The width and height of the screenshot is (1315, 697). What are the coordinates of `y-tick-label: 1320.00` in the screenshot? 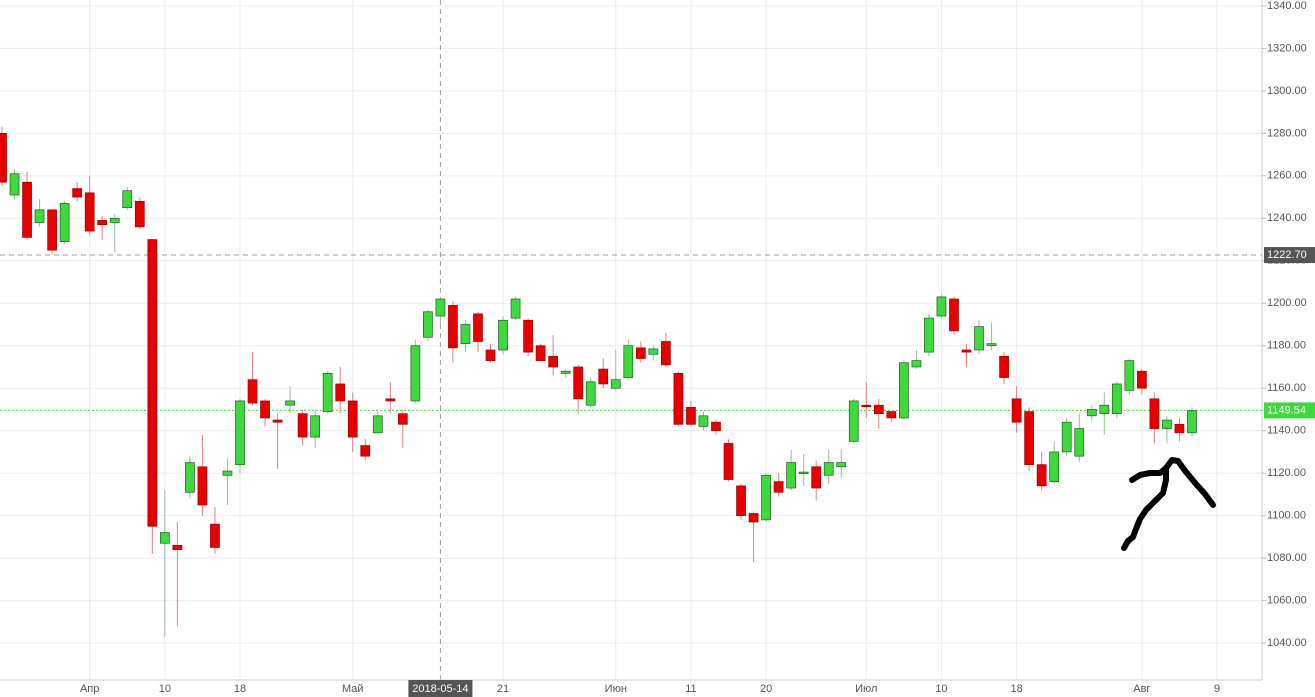 It's located at (1287, 48).